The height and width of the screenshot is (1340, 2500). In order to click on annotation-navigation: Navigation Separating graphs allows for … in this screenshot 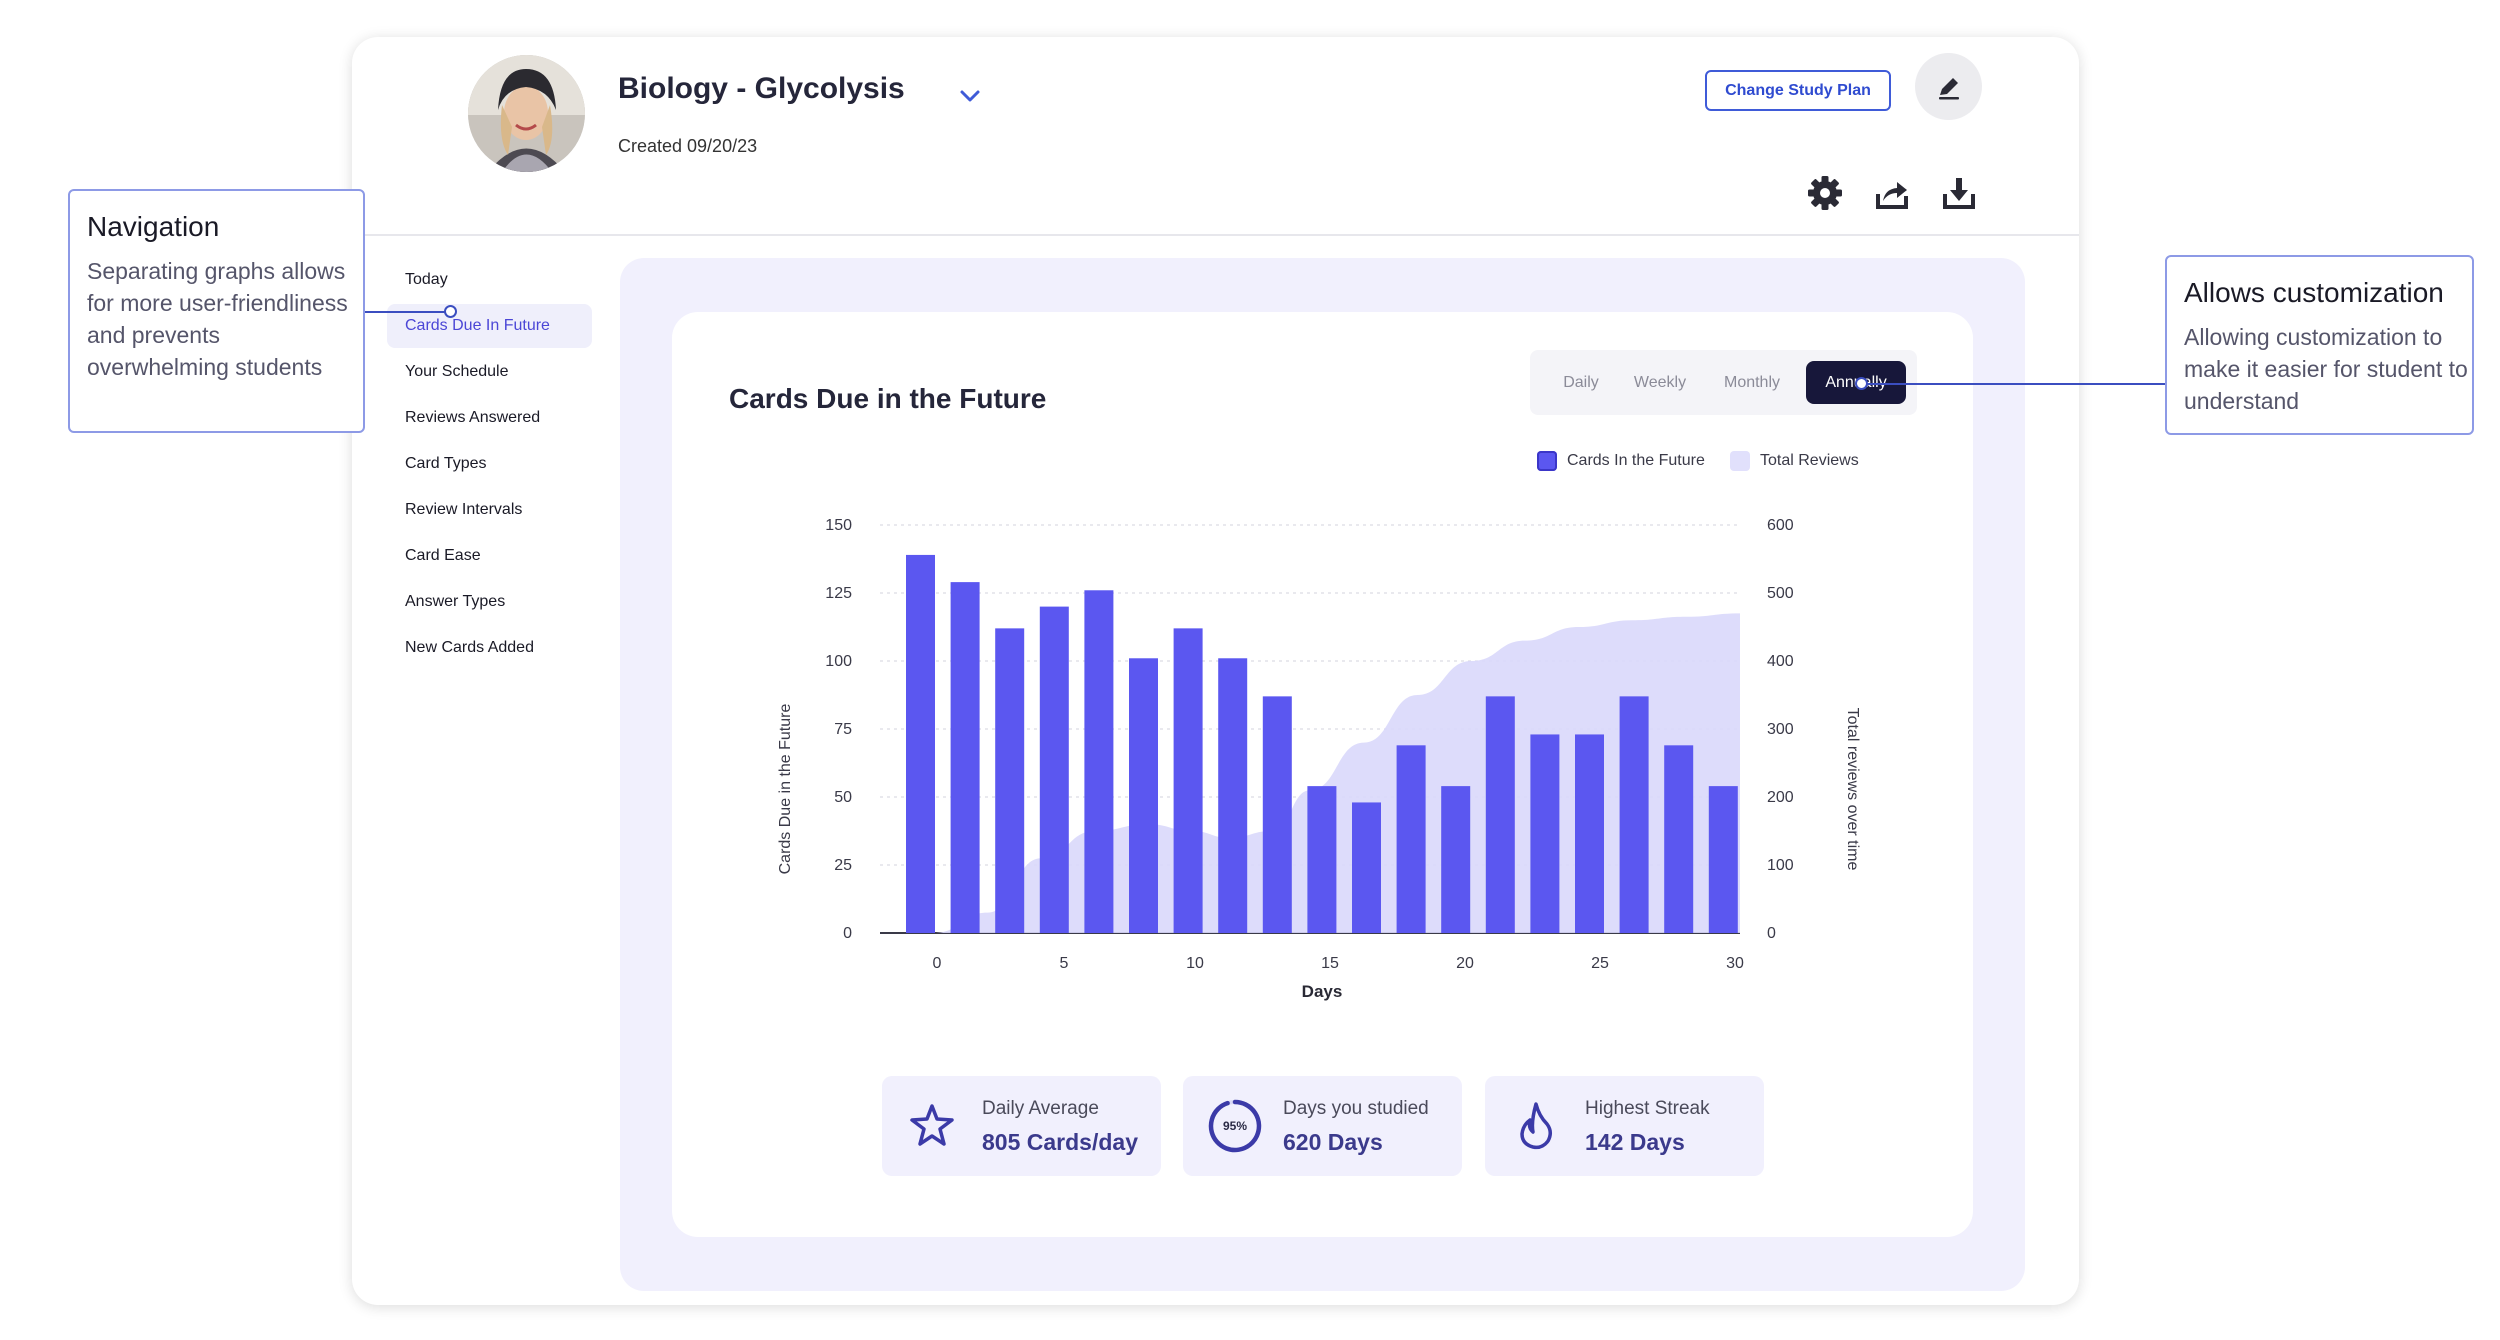, I will do `click(216, 311)`.